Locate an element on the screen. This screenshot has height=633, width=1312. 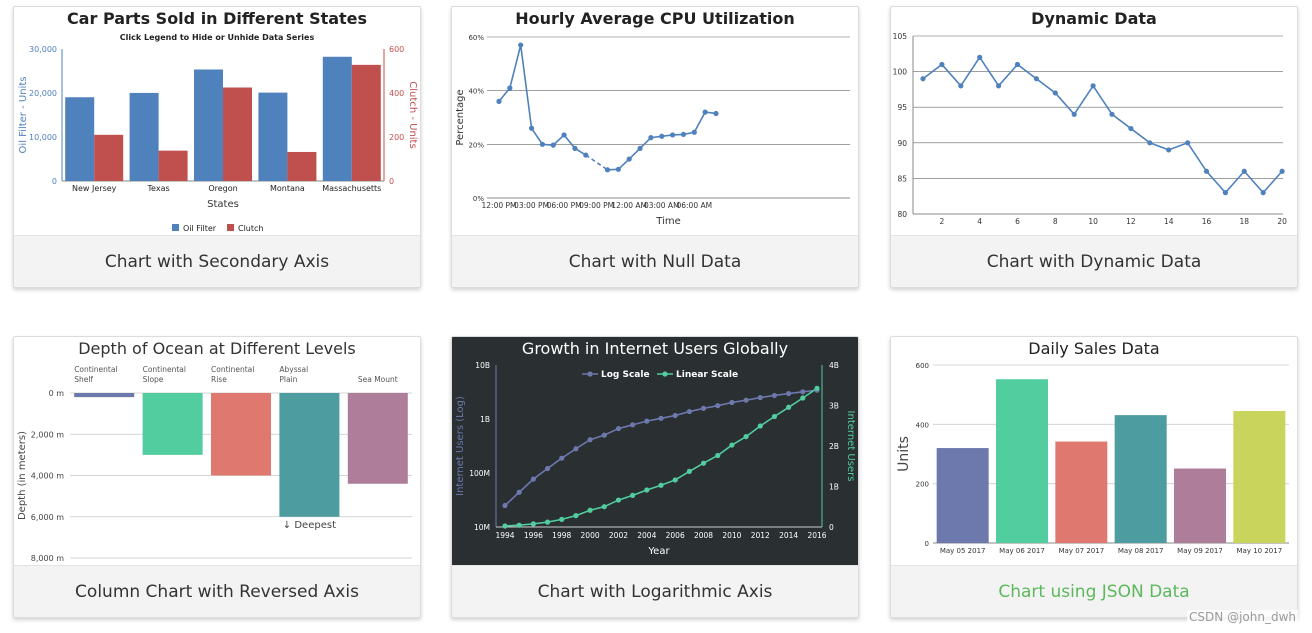
chart-title: Car Parts Sold in Different States is located at coordinates (217, 18).